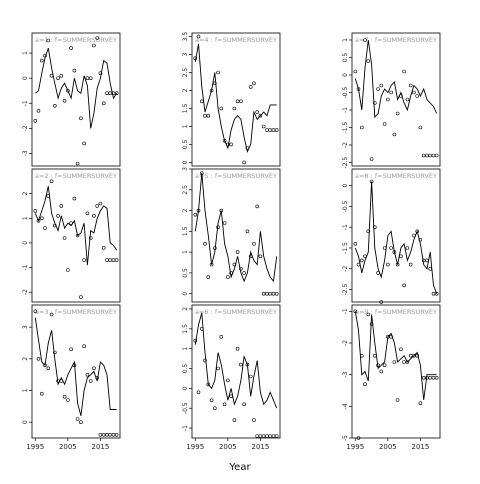 The image size is (480, 484). Describe the element at coordinates (76, 176) in the screenshot. I see `panel-title: a=2 : f=SUMMERSURVEY` at that location.